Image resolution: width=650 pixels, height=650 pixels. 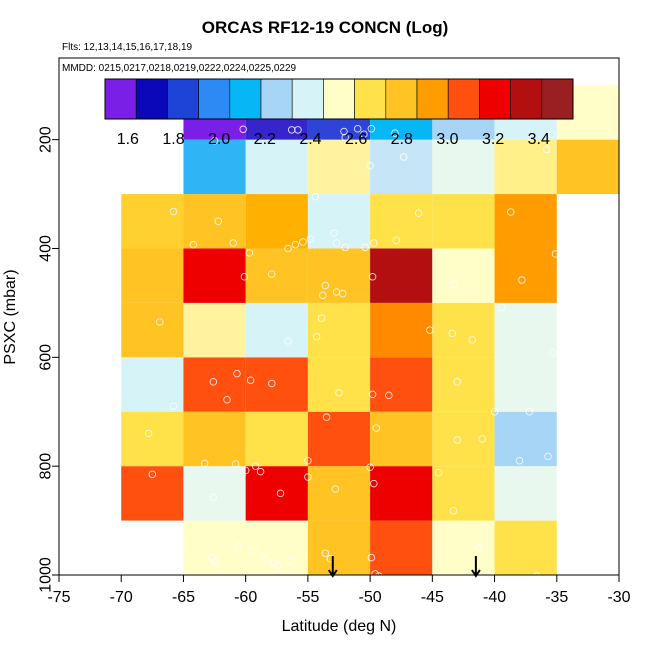 I want to click on x-axis: -75 -70 -65 -60 -55 -50 -45 -40 -35 -30, so click(x=339, y=590).